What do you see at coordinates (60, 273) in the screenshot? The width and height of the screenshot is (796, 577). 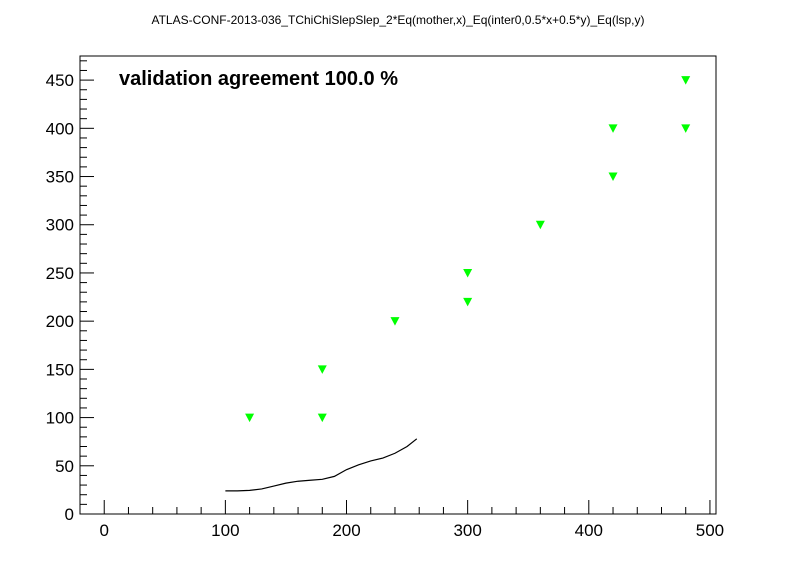 I see `y-tick-label: 250` at bounding box center [60, 273].